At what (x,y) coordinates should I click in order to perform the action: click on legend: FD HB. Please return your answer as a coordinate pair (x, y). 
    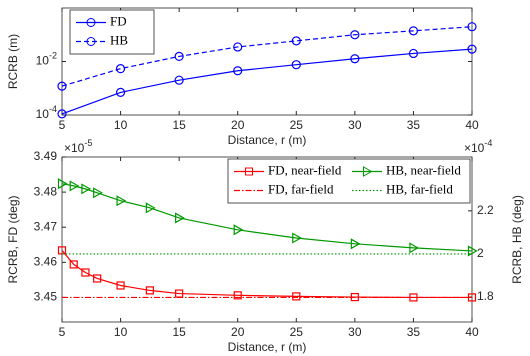
    Looking at the image, I should click on (112, 32).